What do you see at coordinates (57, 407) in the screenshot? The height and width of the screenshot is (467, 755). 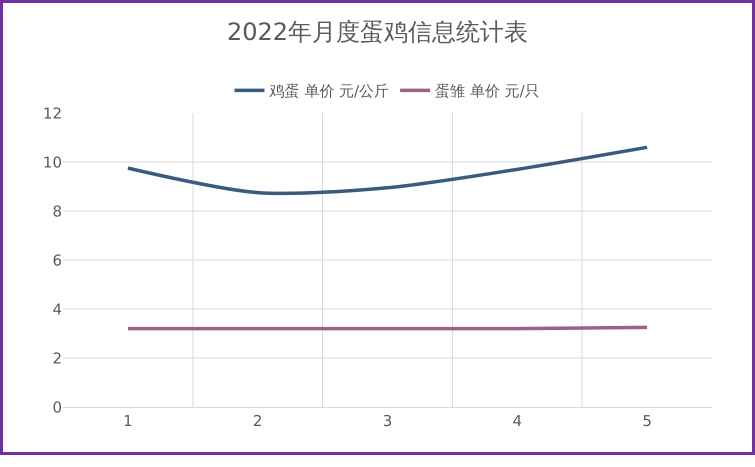 I see `y-tick-label: 0` at bounding box center [57, 407].